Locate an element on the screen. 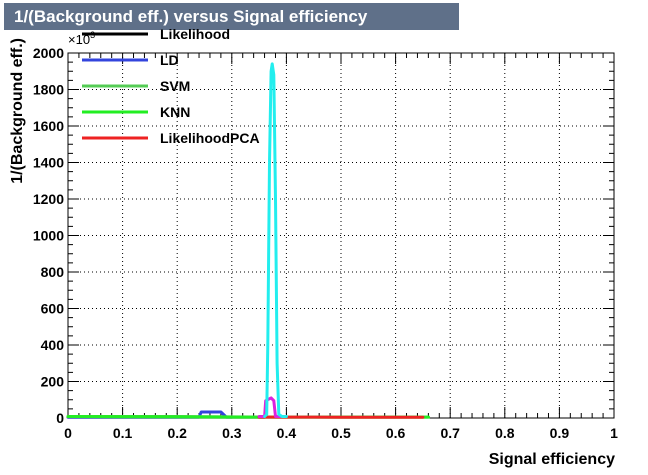 This screenshot has height=475, width=648. legend-label: SVM is located at coordinates (175, 86).